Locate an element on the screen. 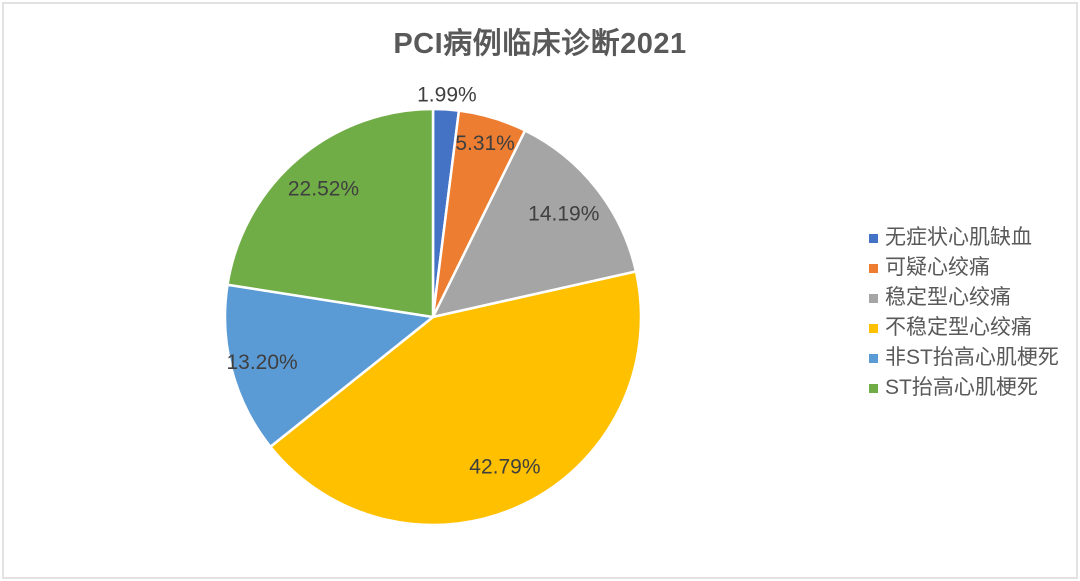 The width and height of the screenshot is (1080, 581). legend-label: ST抬高心肌梗死 is located at coordinates (961, 387).